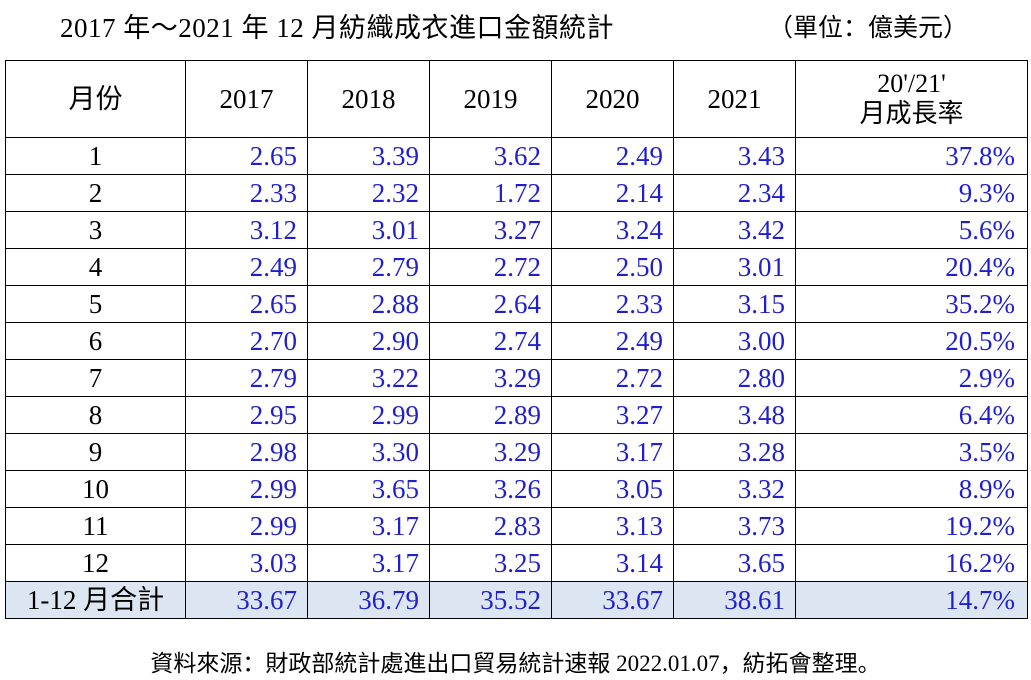 This screenshot has height=680, width=1031. What do you see at coordinates (490, 193) in the screenshot?
I see `value-cell: 1.72` at bounding box center [490, 193].